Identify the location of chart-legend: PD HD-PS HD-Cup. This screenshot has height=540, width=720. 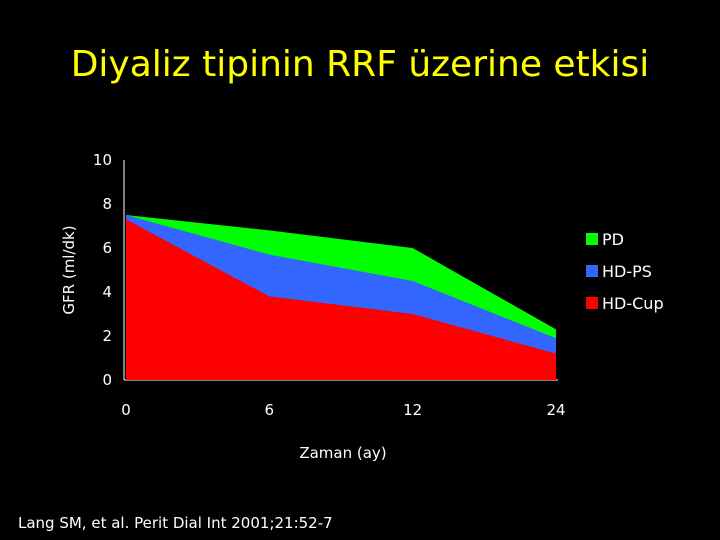
(625, 271).